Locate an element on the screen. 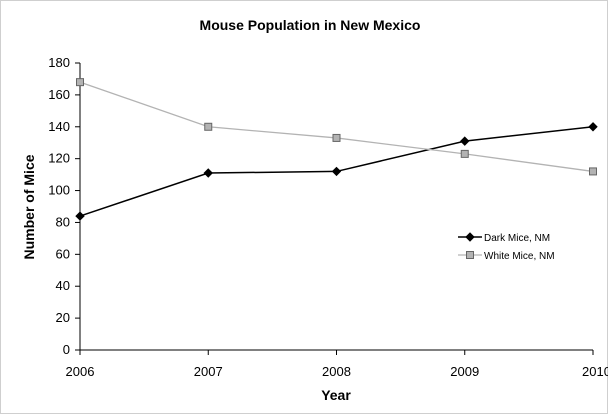  legend-marker-dark-mice is located at coordinates (470, 237).